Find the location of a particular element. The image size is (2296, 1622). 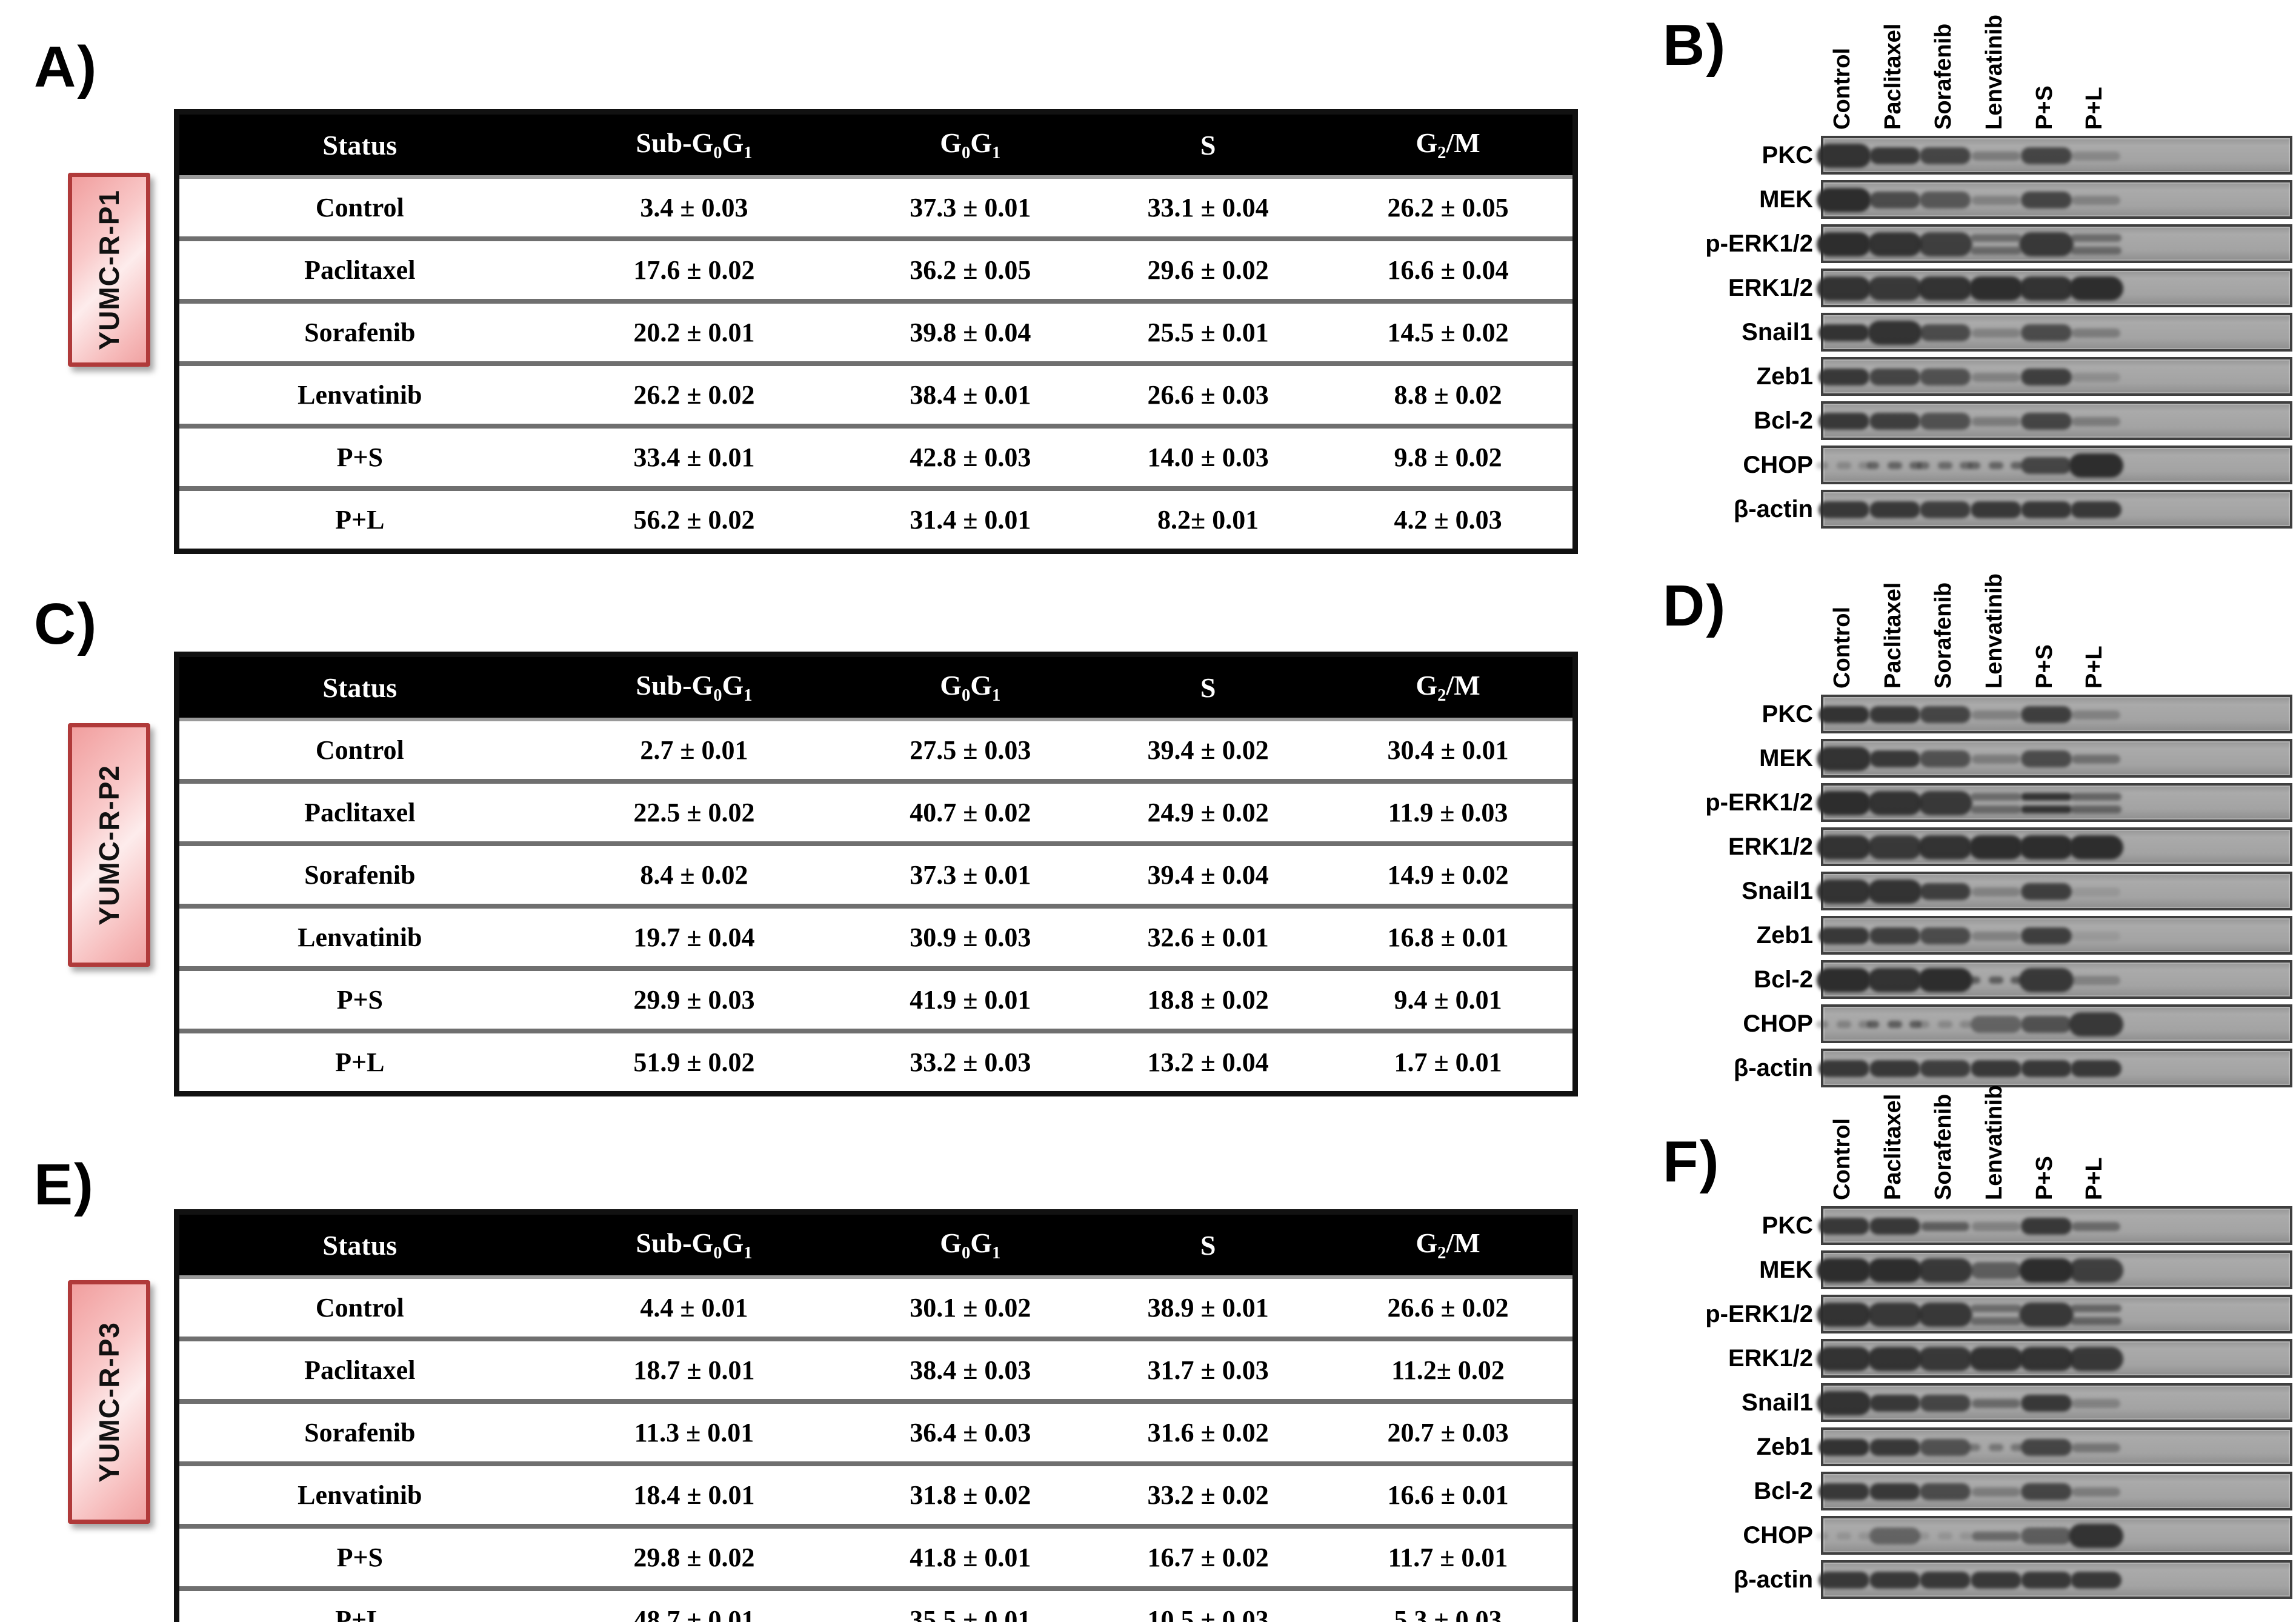

value-cell: 33.2 ± 0.02 is located at coordinates (1208, 1495).